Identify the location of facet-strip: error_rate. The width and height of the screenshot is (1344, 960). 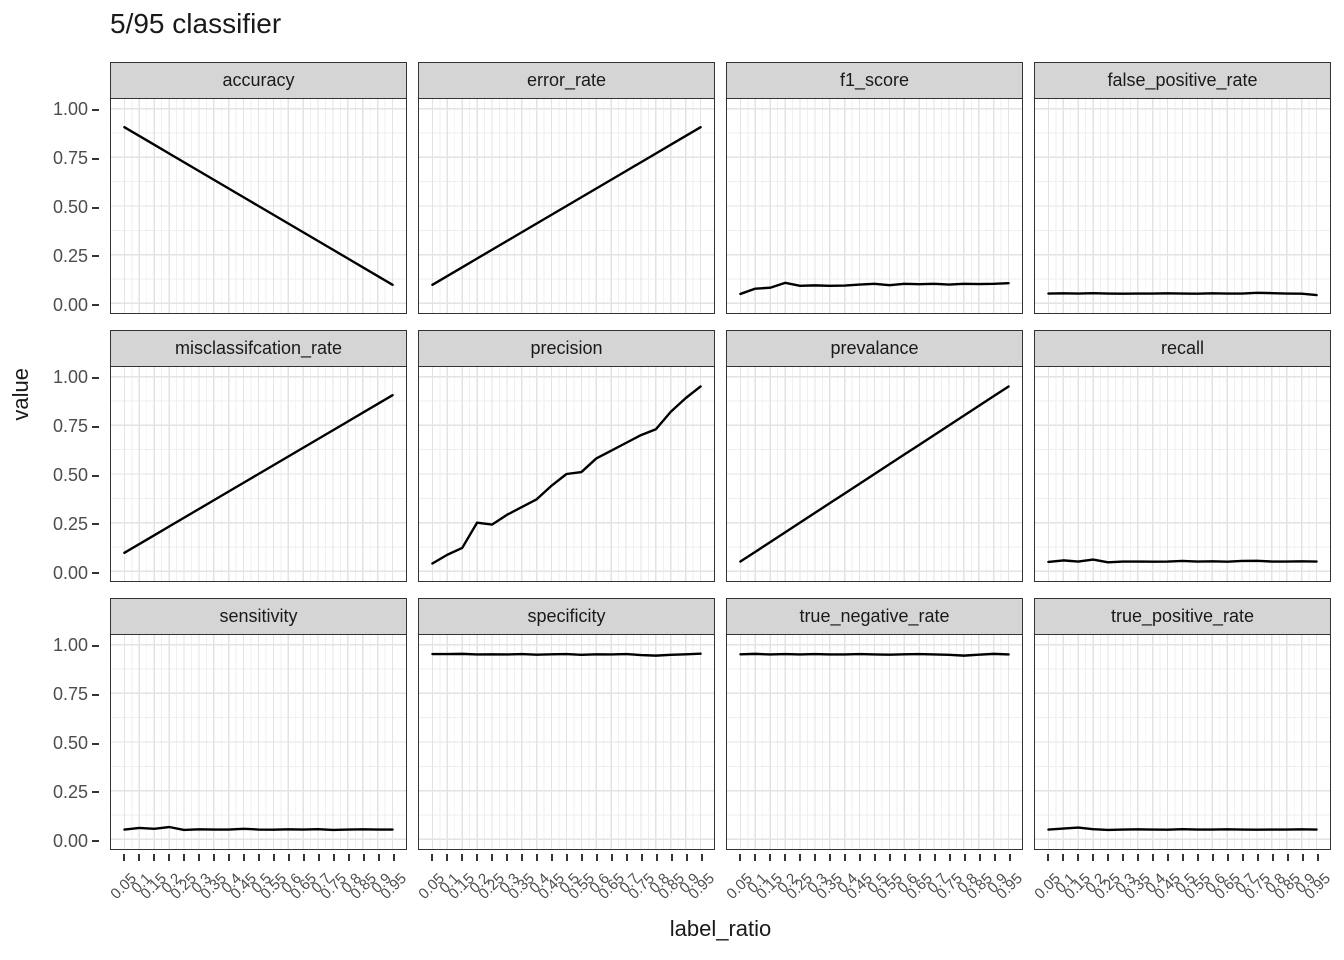
(566, 80).